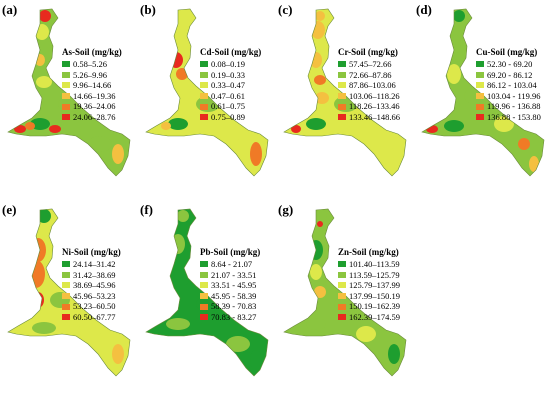  What do you see at coordinates (228, 85) in the screenshot?
I see `legend-range: 0.33–0.47` at bounding box center [228, 85].